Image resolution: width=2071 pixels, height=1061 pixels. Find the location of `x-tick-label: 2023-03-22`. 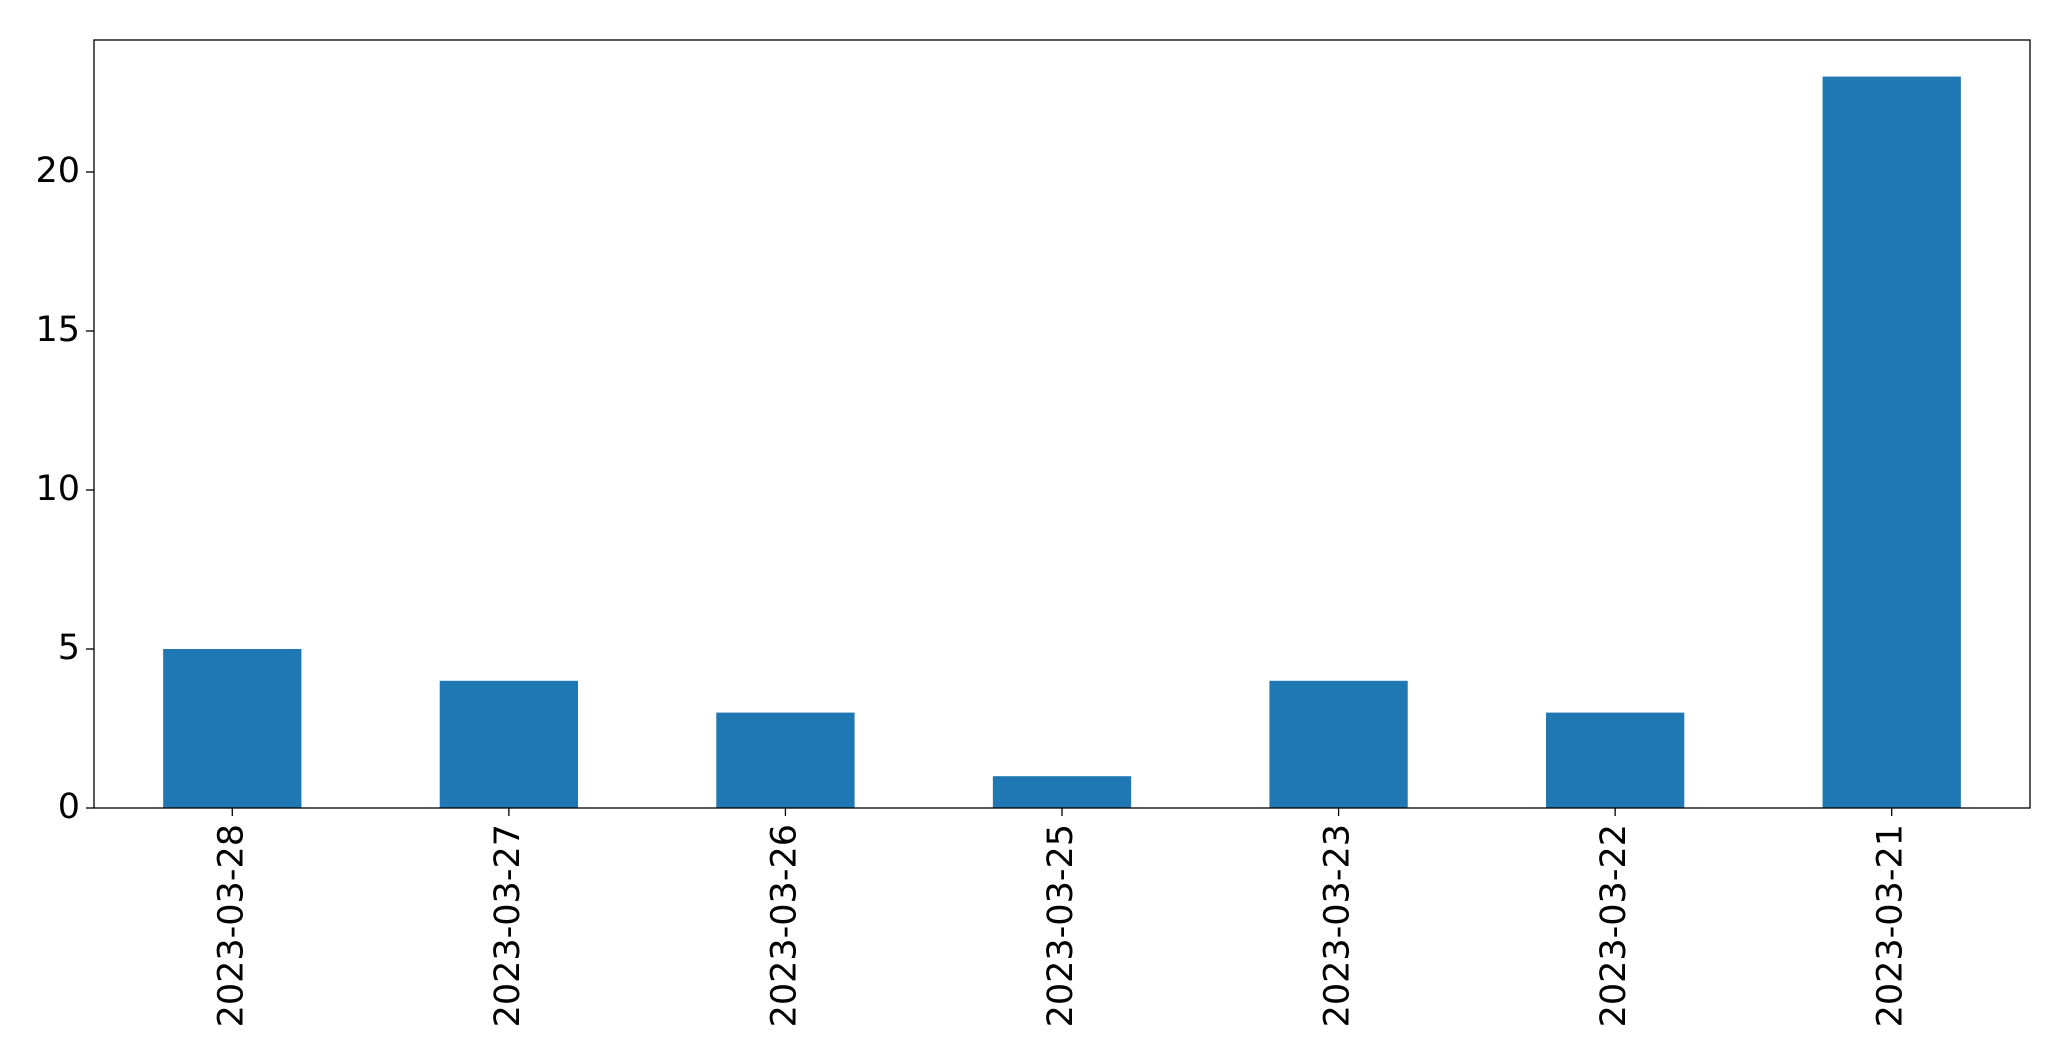

x-tick-label: 2023-03-22 is located at coordinates (1614, 925).